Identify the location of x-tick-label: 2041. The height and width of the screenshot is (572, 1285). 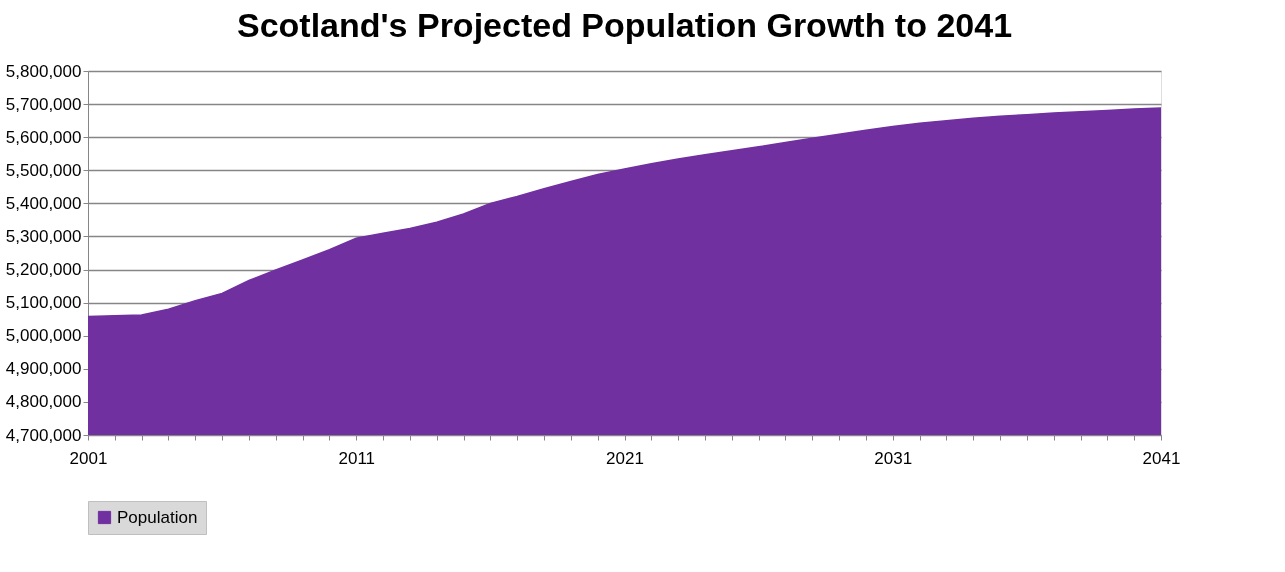
(1161, 458).